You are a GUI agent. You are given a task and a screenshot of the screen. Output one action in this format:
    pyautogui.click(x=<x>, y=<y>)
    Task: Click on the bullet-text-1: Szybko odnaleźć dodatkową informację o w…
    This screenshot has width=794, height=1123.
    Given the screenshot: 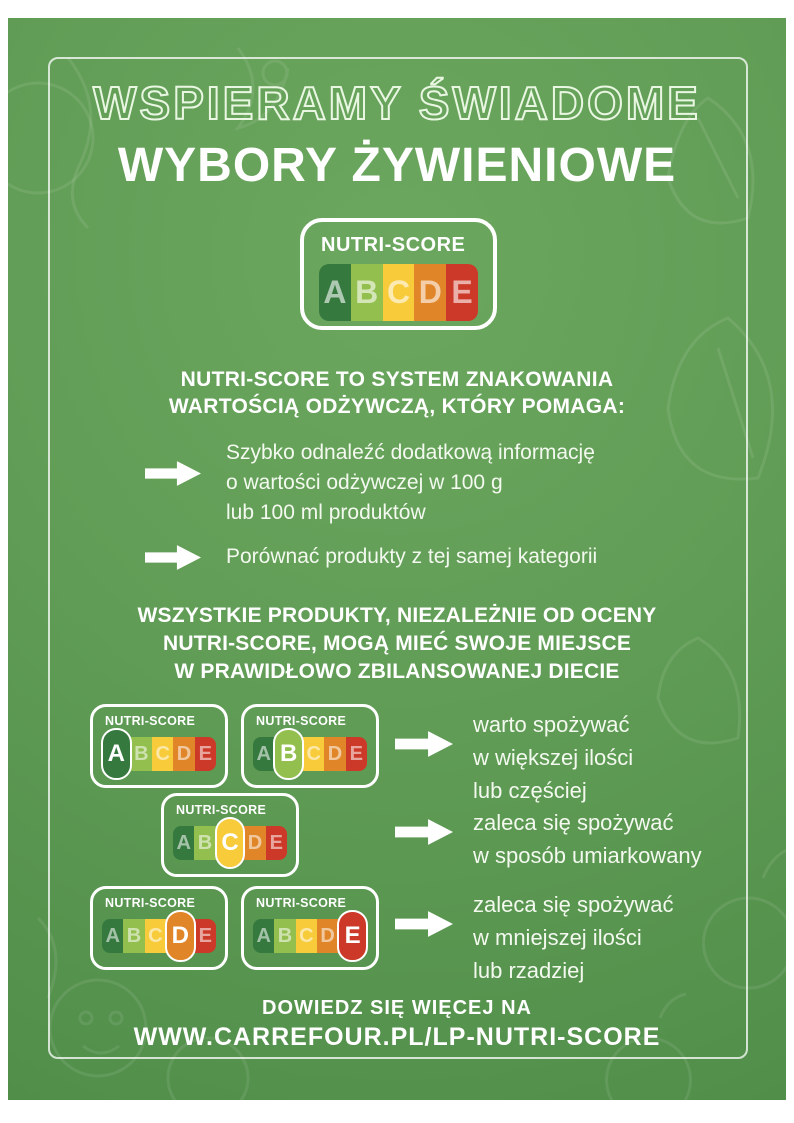 What is the action you would take?
    pyautogui.click(x=410, y=482)
    